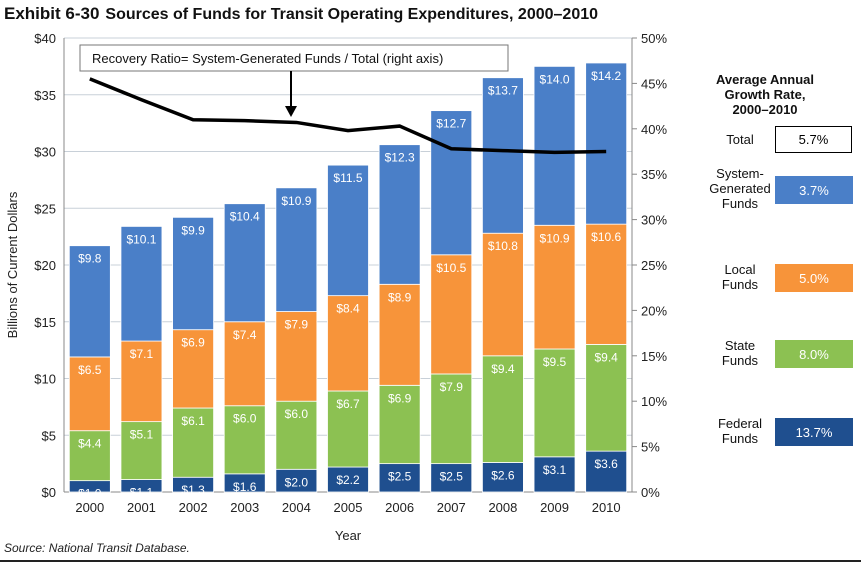 Image resolution: width=861 pixels, height=567 pixels. I want to click on legend-growth-value: 8.0%, so click(814, 354).